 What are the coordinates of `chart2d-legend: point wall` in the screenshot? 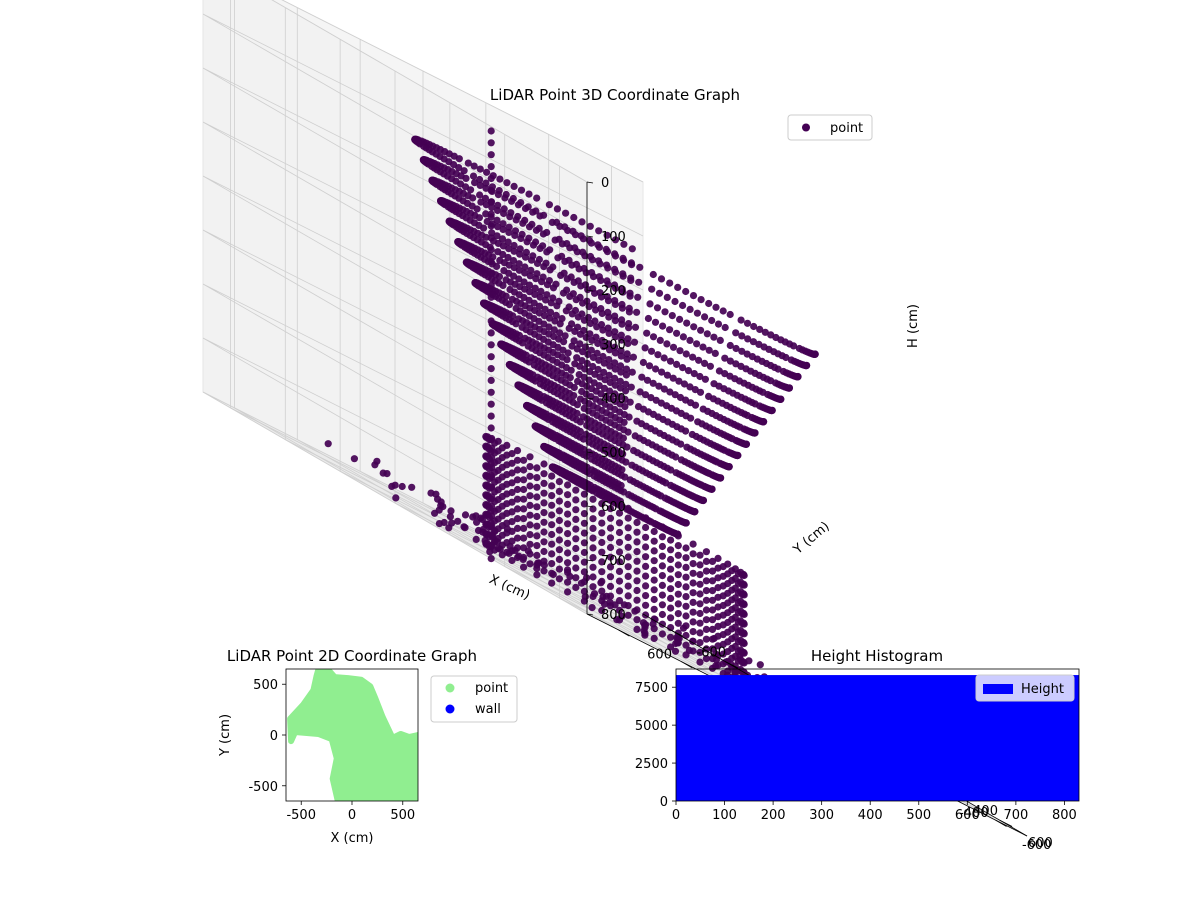 It's located at (474, 699).